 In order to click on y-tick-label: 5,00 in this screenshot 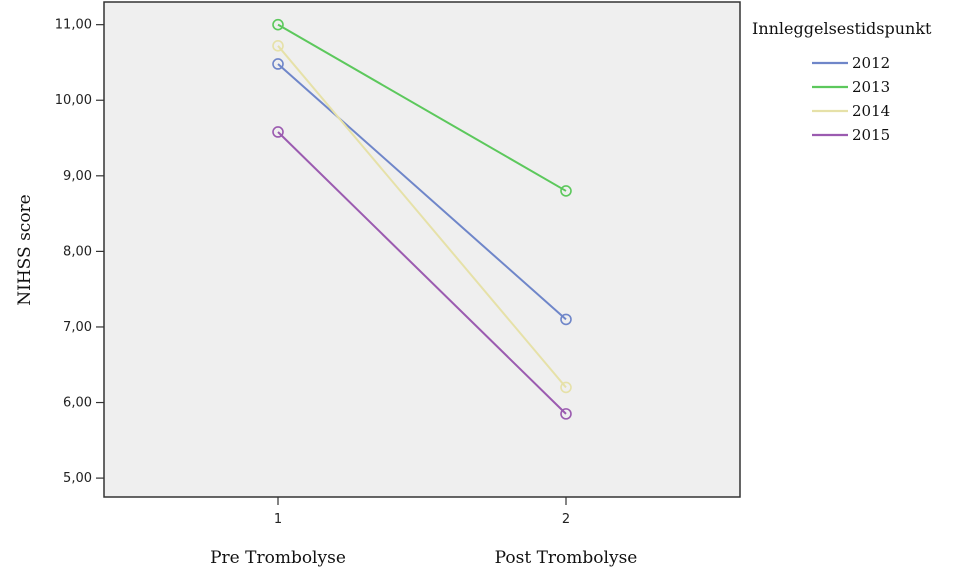, I will do `click(77, 478)`.